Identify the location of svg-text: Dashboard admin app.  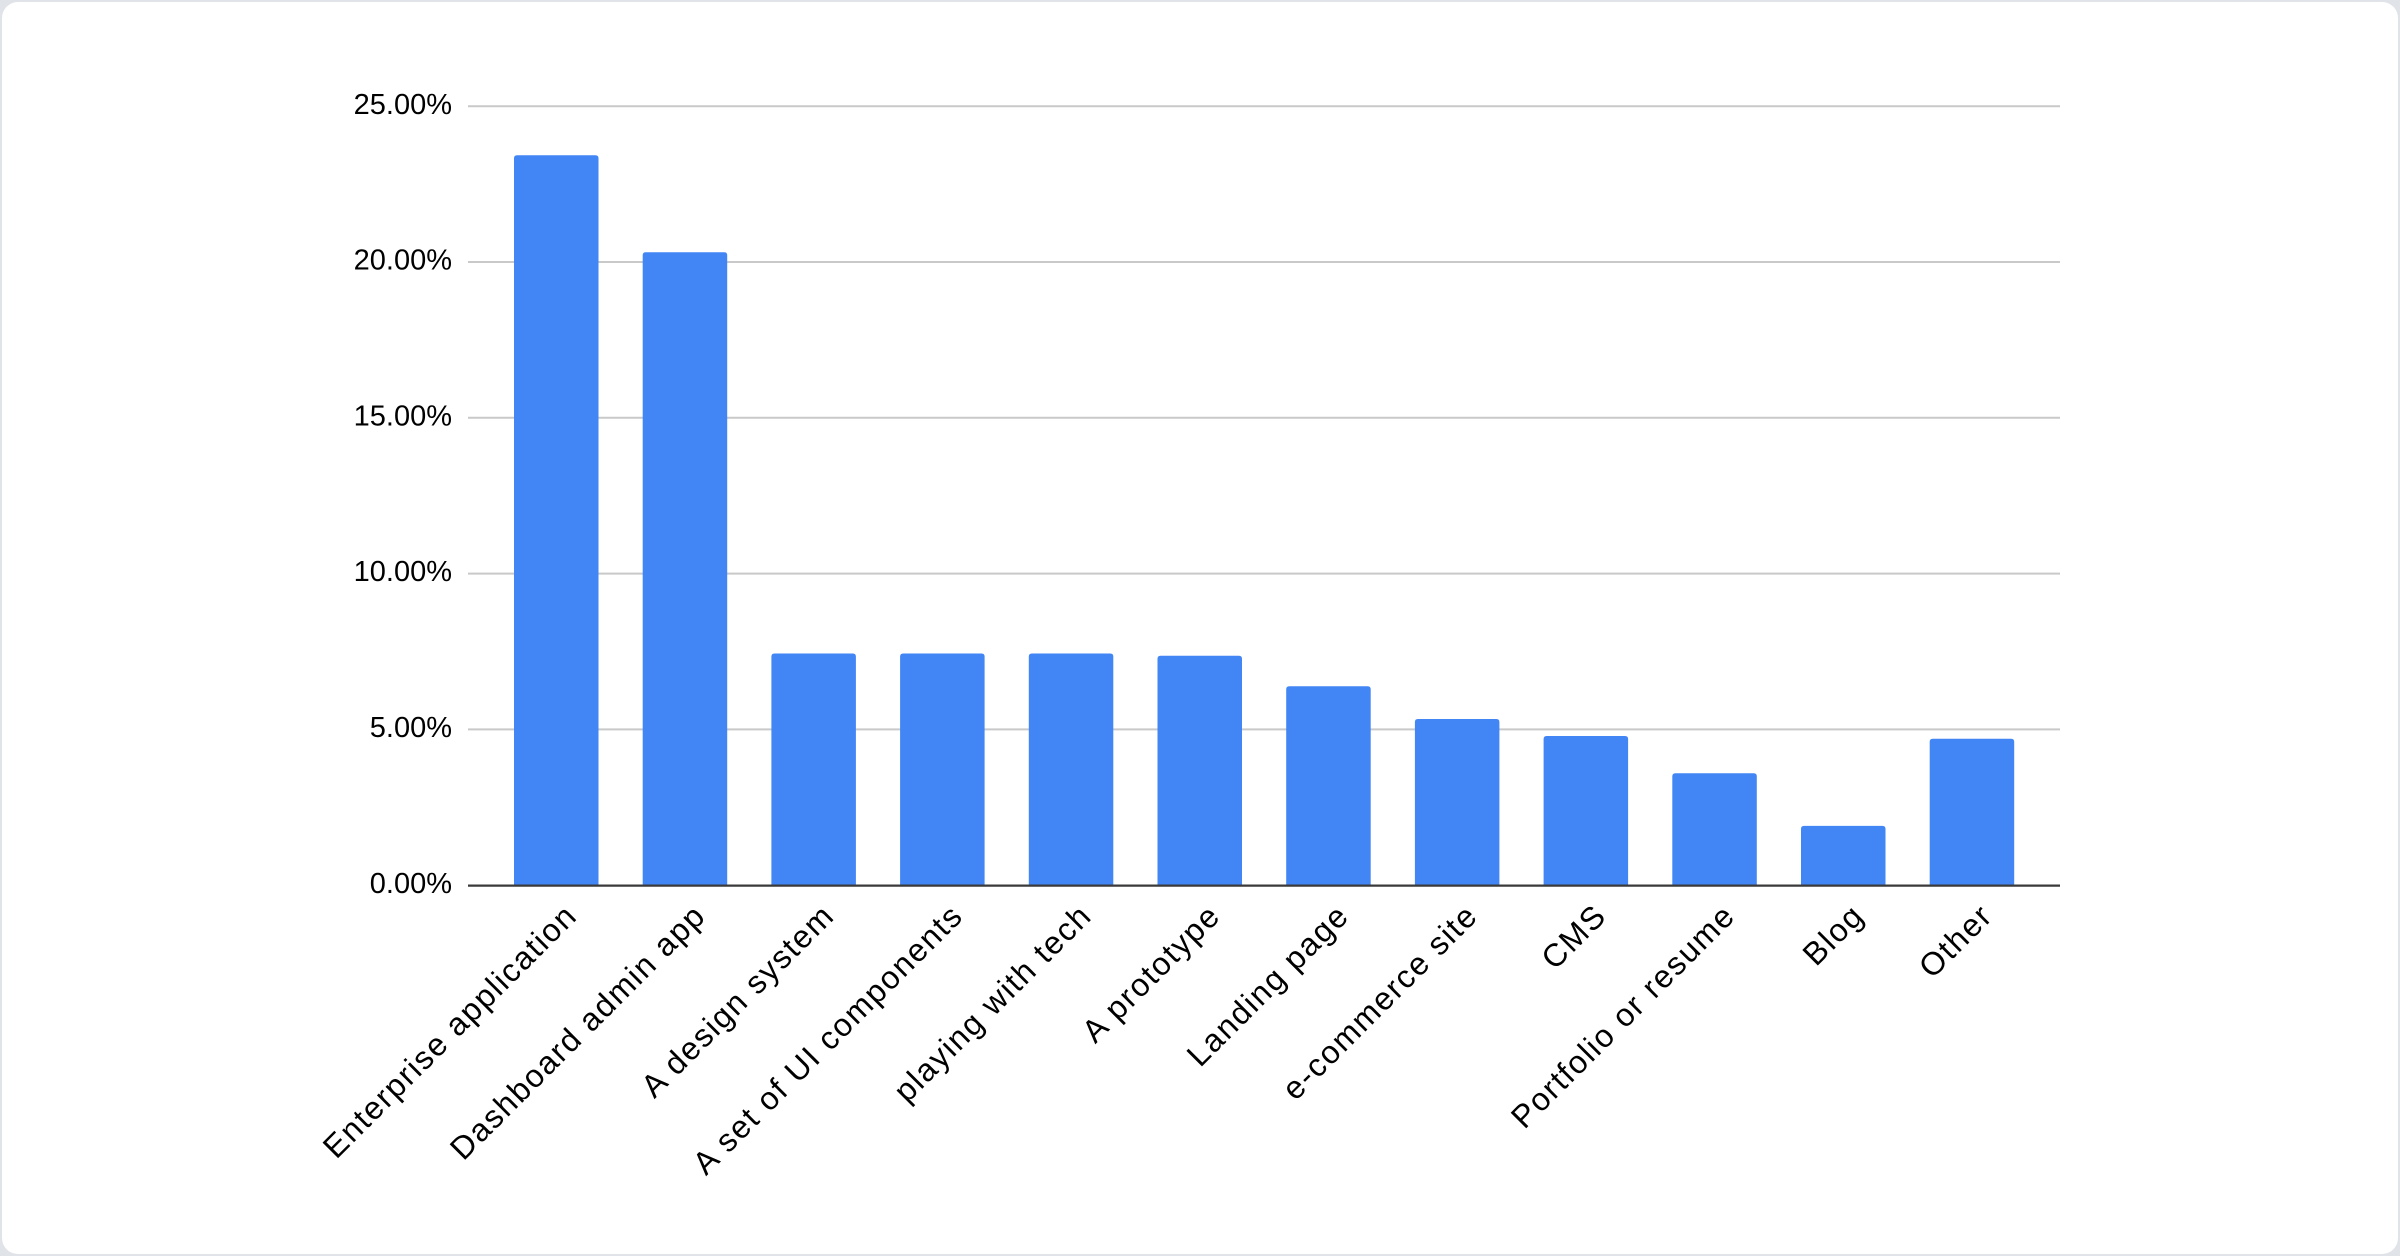
(578, 1032).